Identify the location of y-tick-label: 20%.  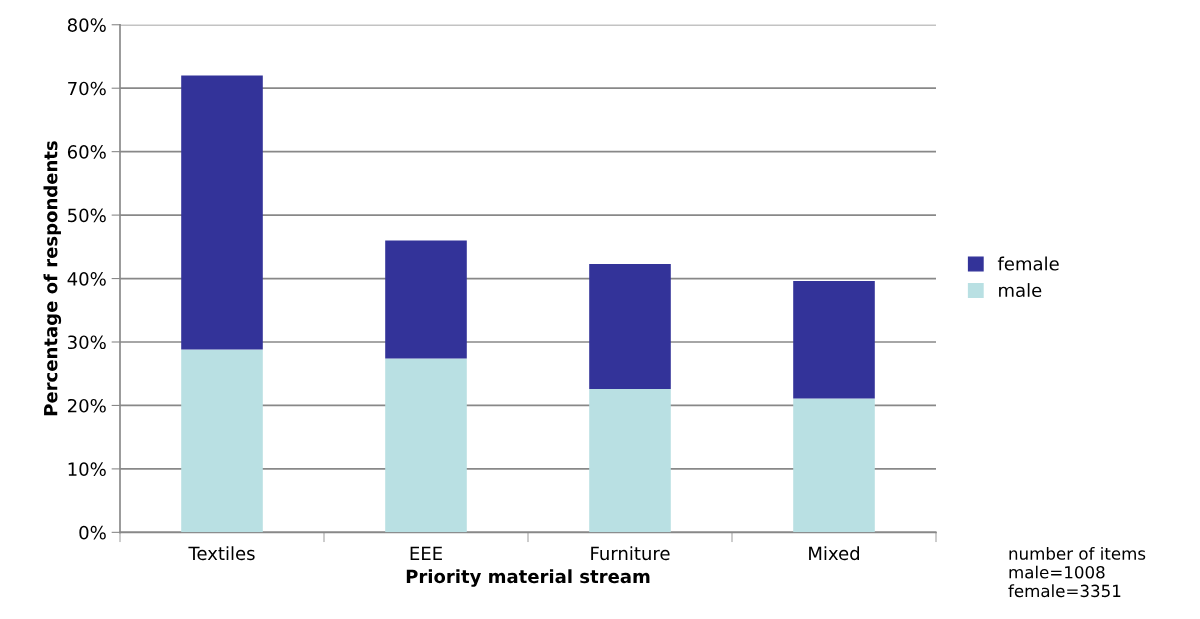
(87, 405).